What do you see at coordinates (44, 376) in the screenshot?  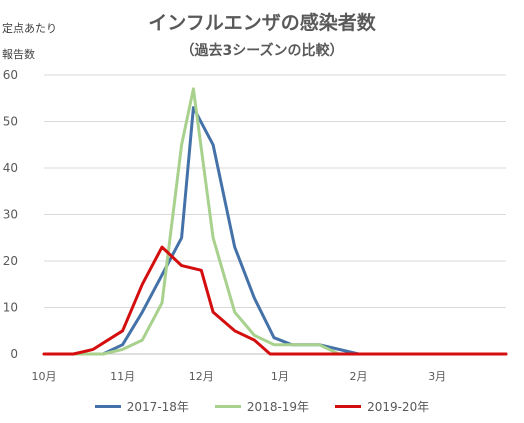 I see `x-tick-label: 10月` at bounding box center [44, 376].